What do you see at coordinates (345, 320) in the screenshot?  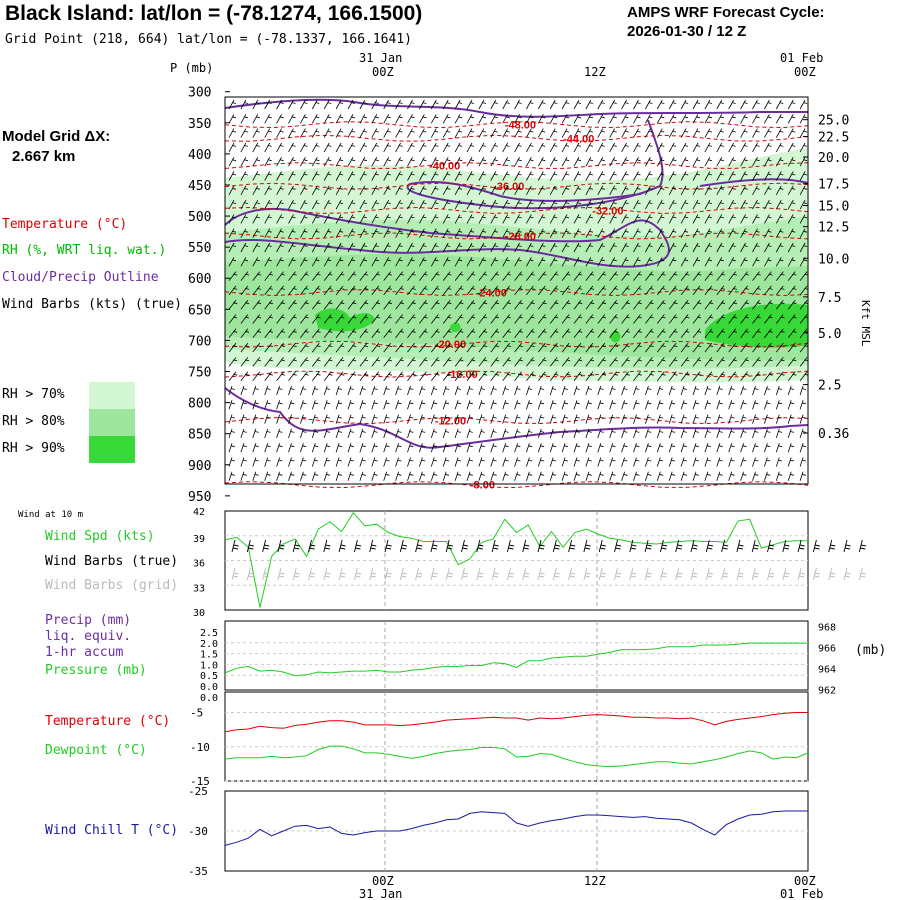 I see `rh-region-90-a` at bounding box center [345, 320].